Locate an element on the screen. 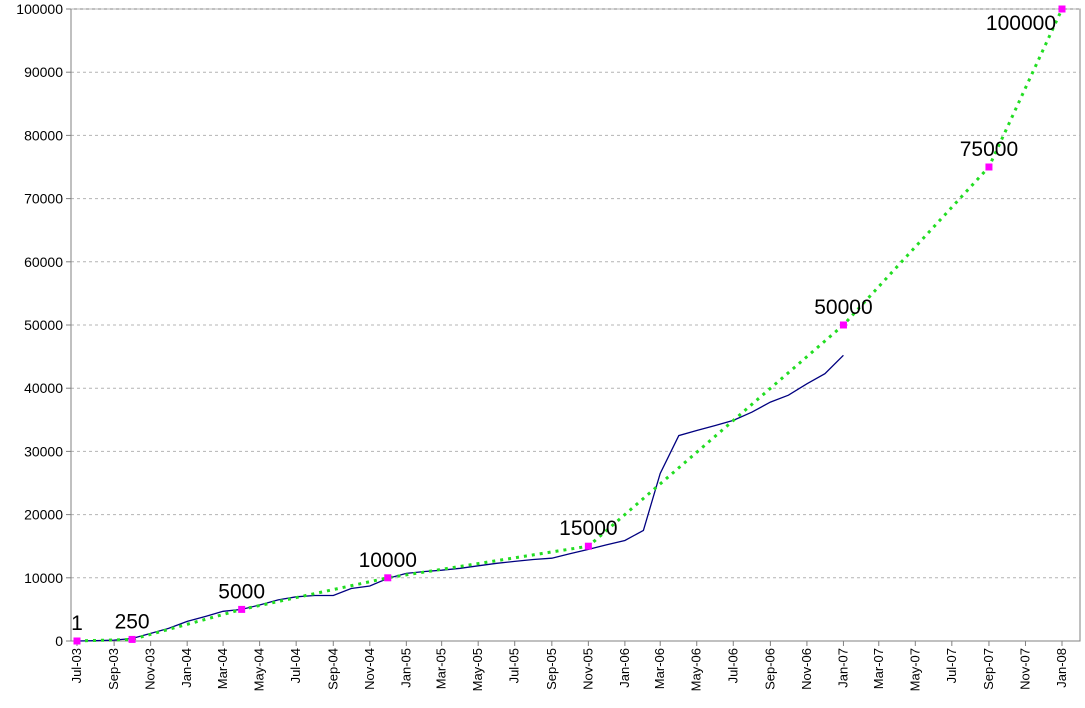 Image resolution: width=1085 pixels, height=708 pixels. y-tick-label: 60000 is located at coordinates (43, 262).